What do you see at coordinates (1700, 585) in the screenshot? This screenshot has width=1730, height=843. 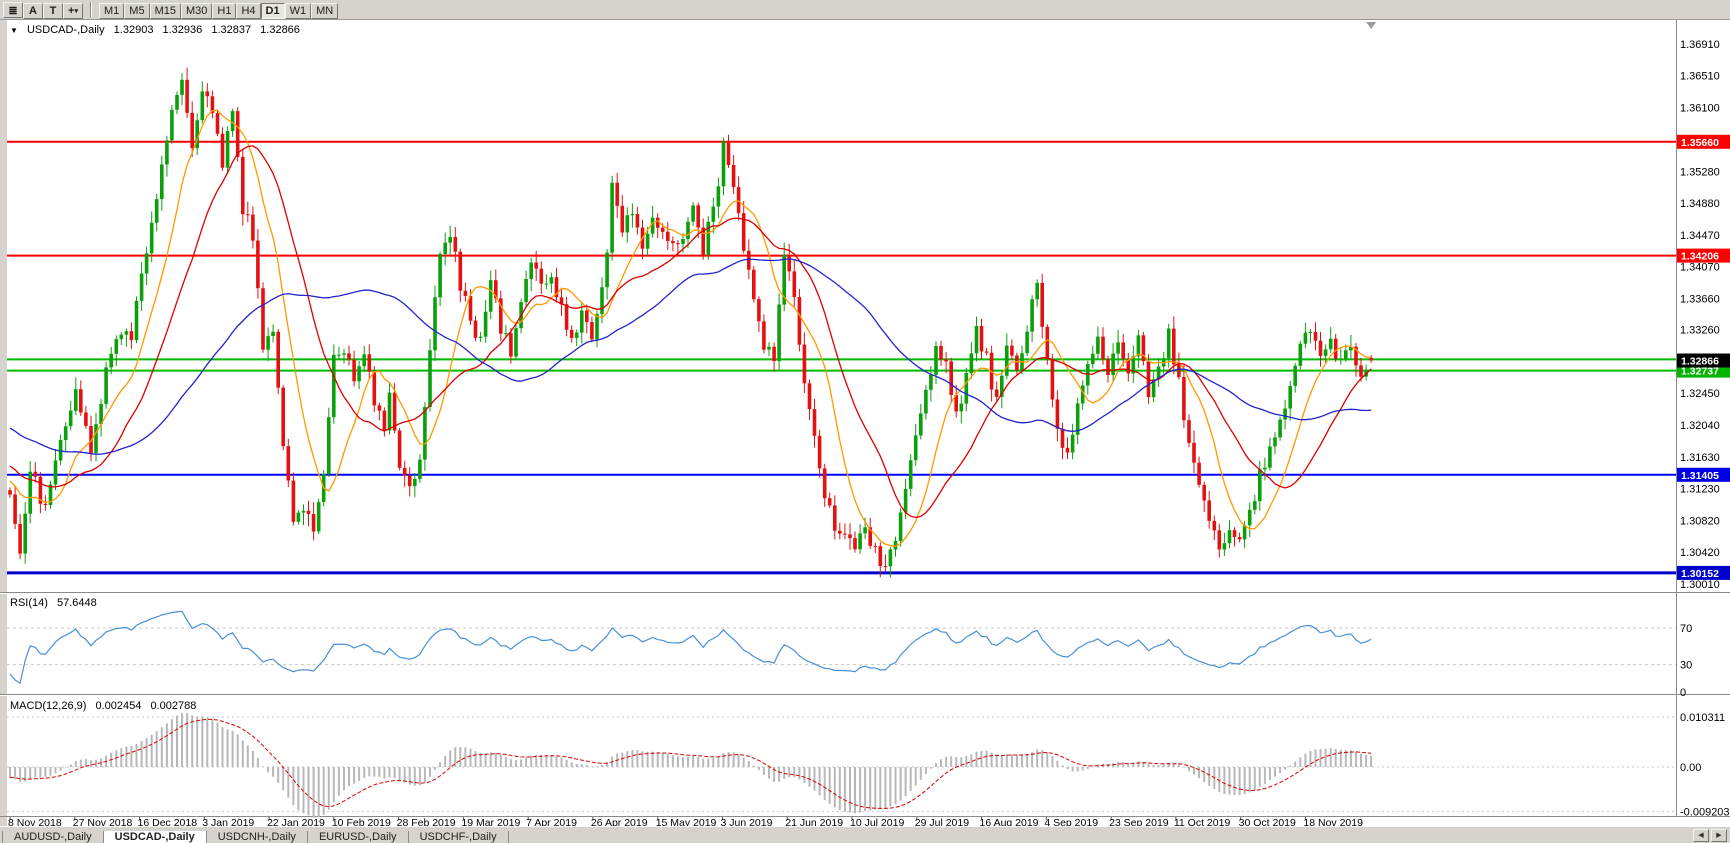 I see `price-axis-label: 1.30010` at bounding box center [1700, 585].